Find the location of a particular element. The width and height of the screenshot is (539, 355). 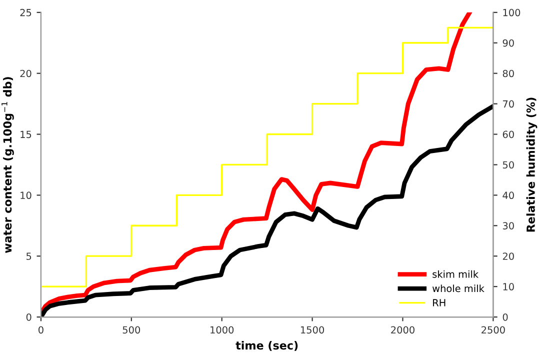

x-tick-label: 1000 is located at coordinates (222, 330).